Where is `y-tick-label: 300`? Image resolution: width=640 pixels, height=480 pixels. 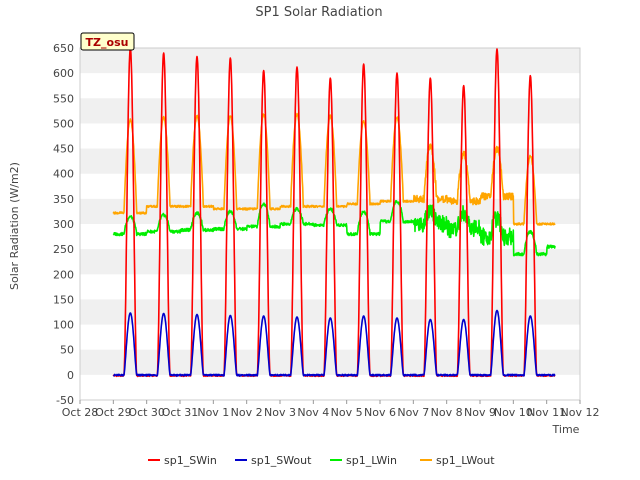
y-tick-label: 300 is located at coordinates (63, 224).